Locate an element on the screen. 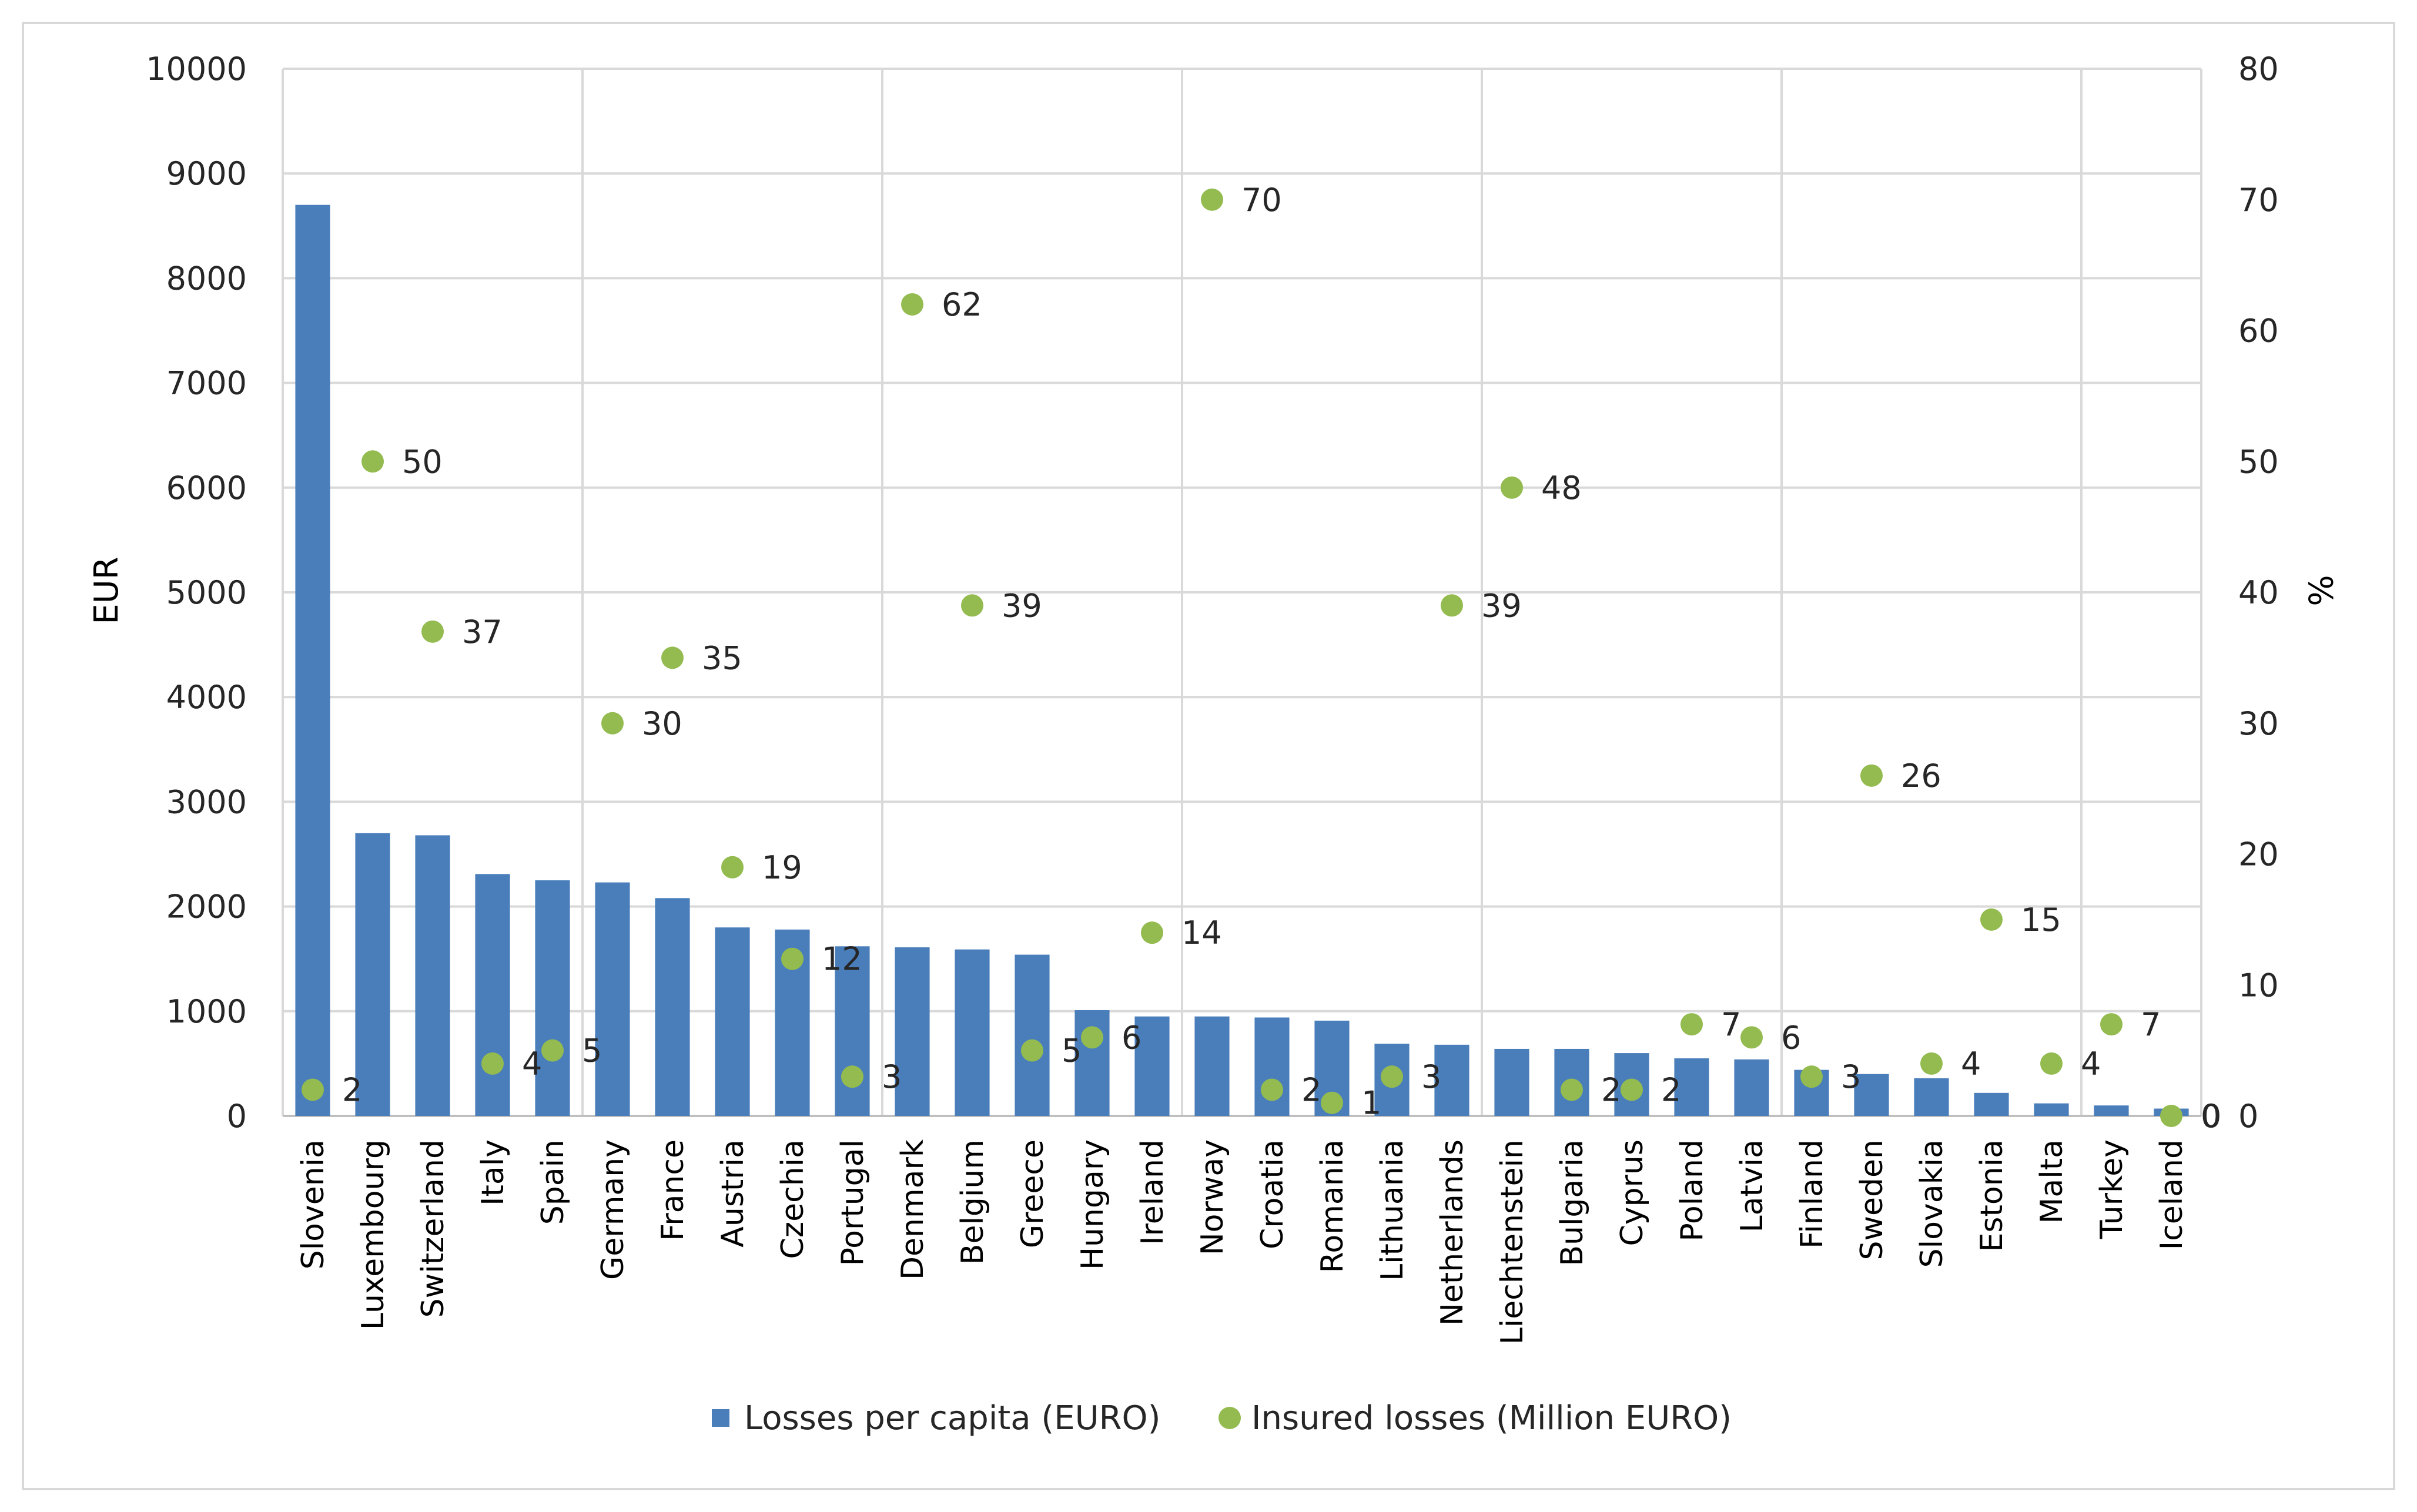 The image size is (2417, 1512). bar-liechtenstein is located at coordinates (1512, 1082).